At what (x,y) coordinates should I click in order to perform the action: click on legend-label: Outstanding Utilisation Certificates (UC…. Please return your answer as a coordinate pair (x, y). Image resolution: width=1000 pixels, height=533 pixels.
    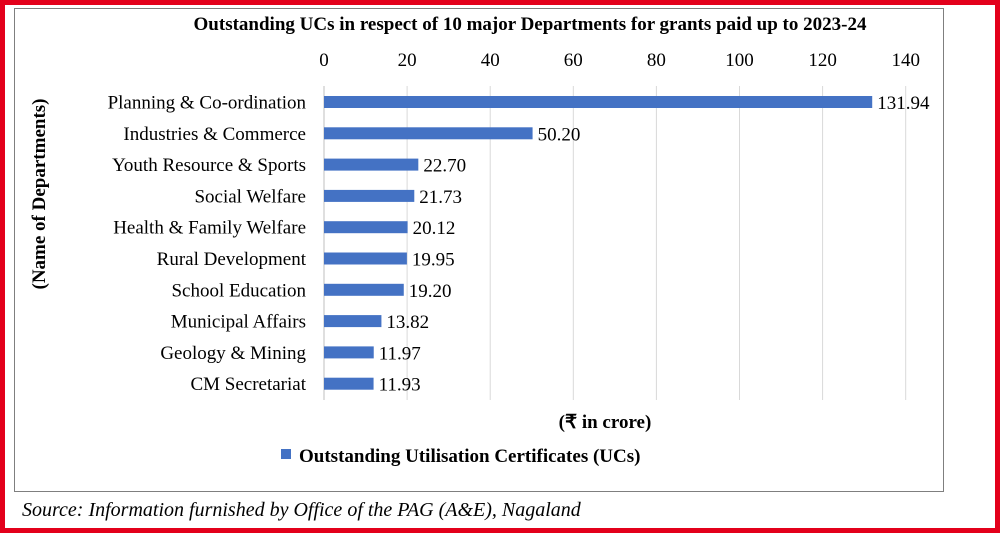
    Looking at the image, I should click on (469, 456).